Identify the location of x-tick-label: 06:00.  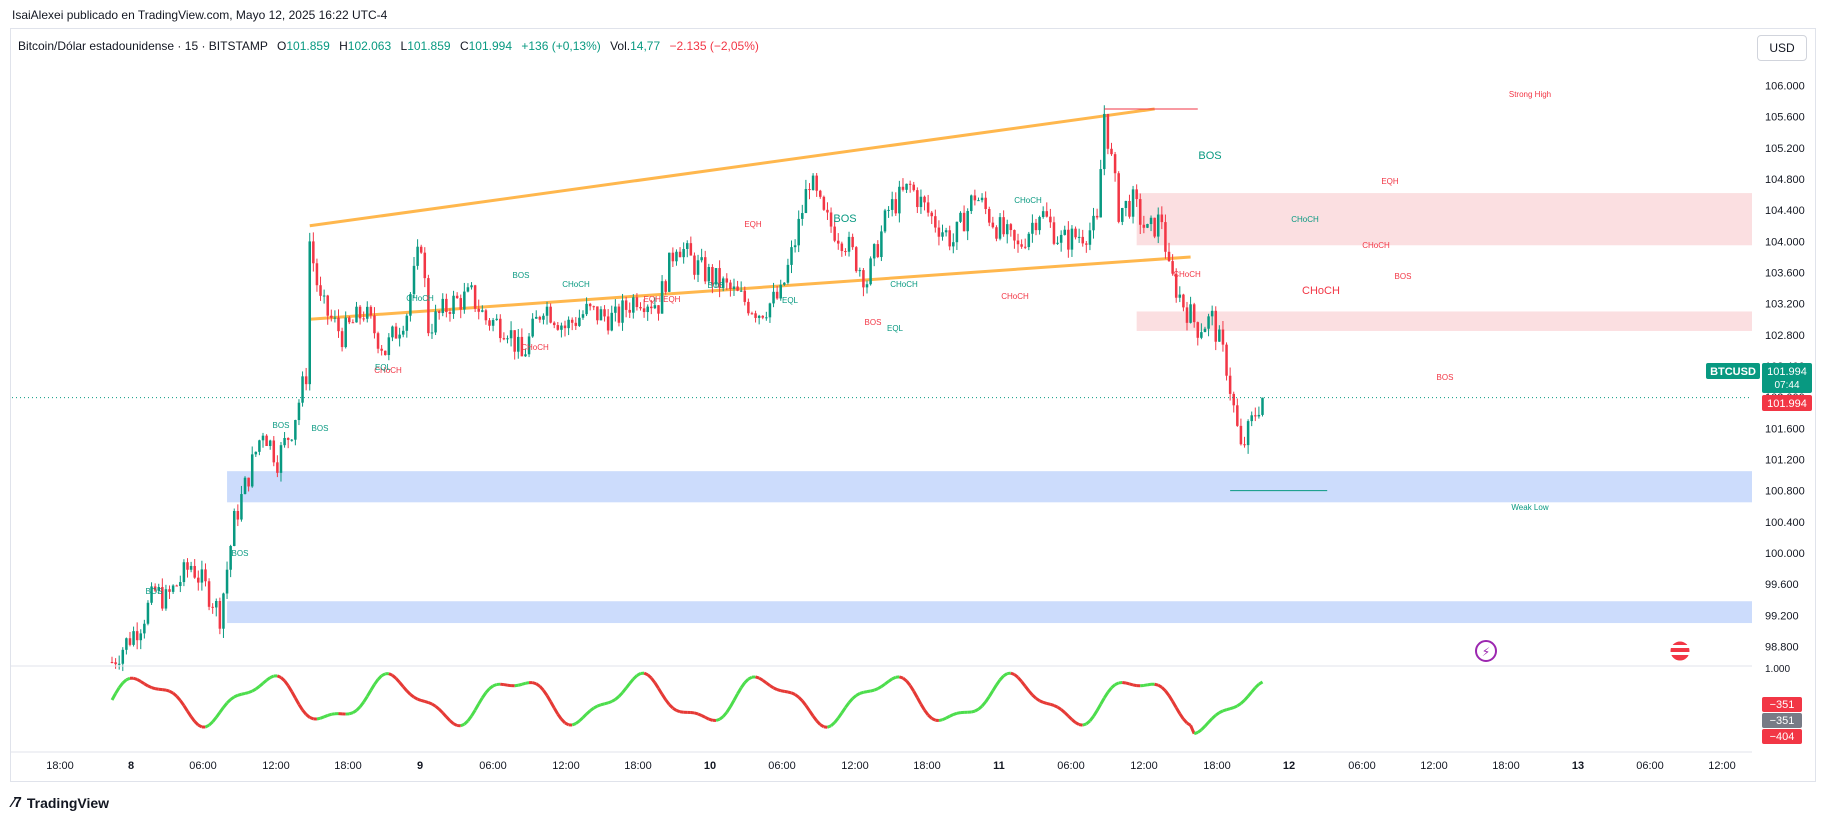
(782, 766).